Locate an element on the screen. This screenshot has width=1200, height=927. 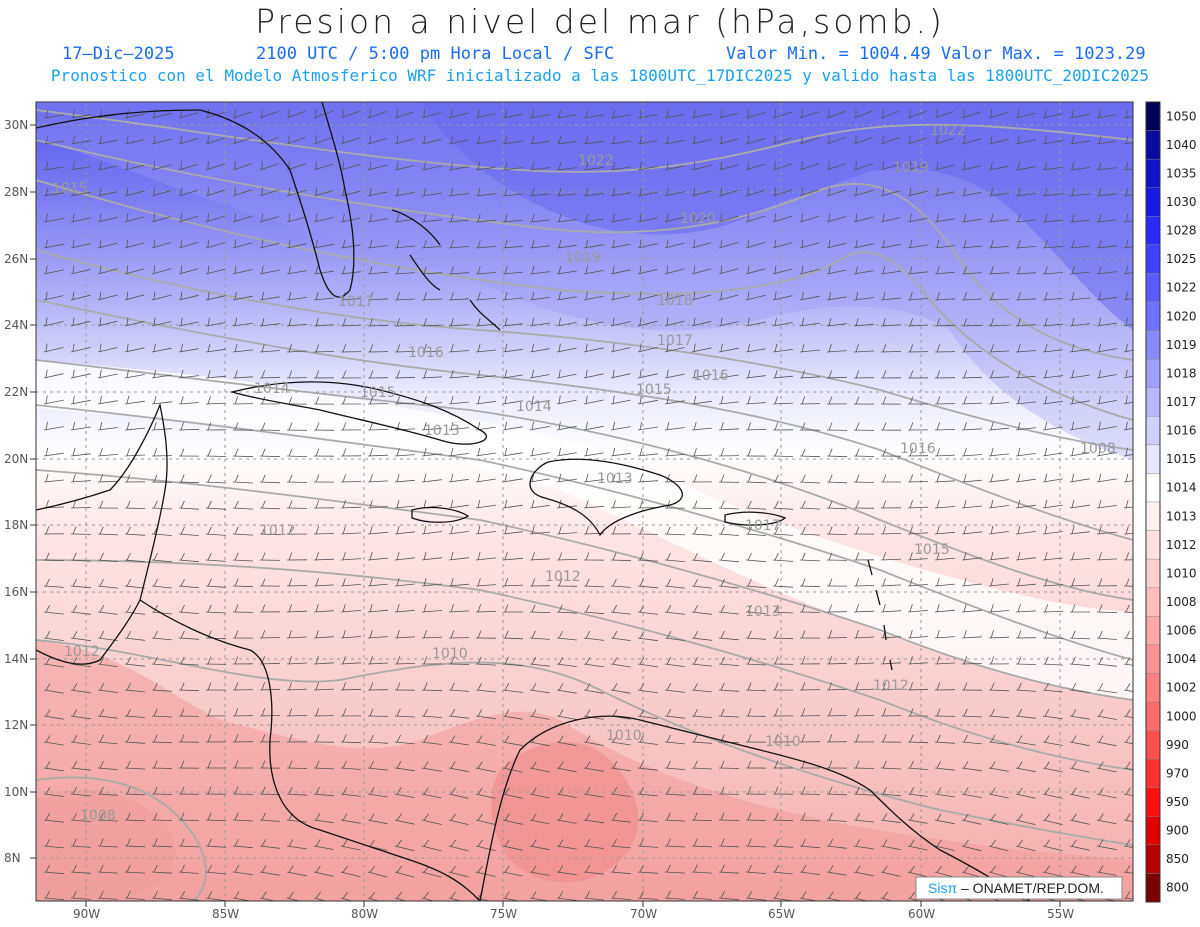
contour-label: 1013 is located at coordinates (763, 612).